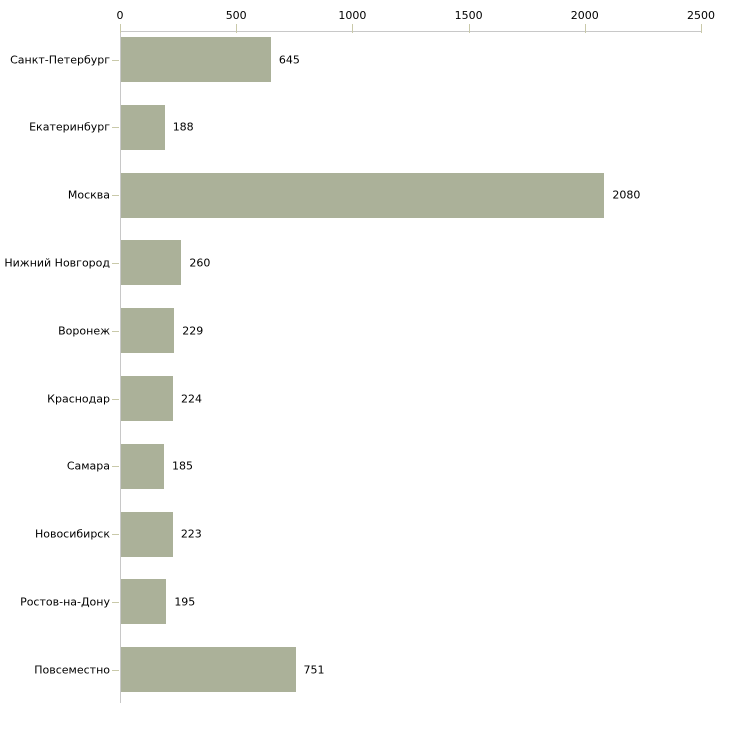 The height and width of the screenshot is (730, 730). What do you see at coordinates (192, 398) in the screenshot?
I see `bar-value-label: 224` at bounding box center [192, 398].